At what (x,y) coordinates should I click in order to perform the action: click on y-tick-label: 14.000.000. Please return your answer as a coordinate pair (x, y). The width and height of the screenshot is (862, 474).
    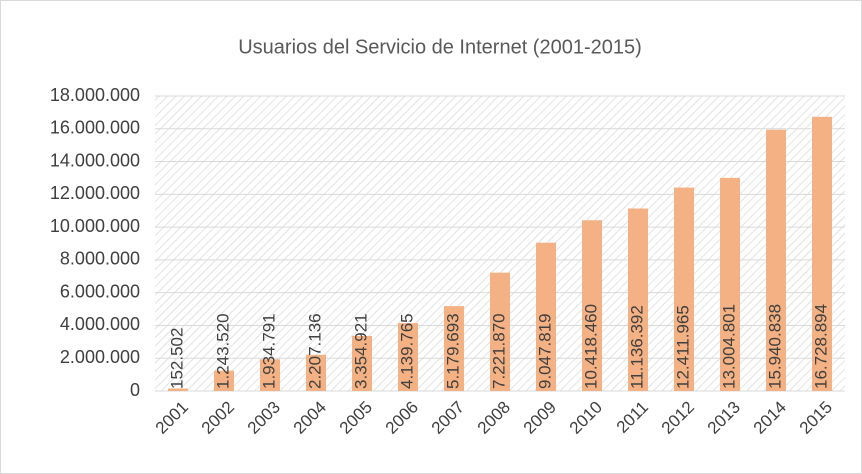
    Looking at the image, I should click on (95, 160).